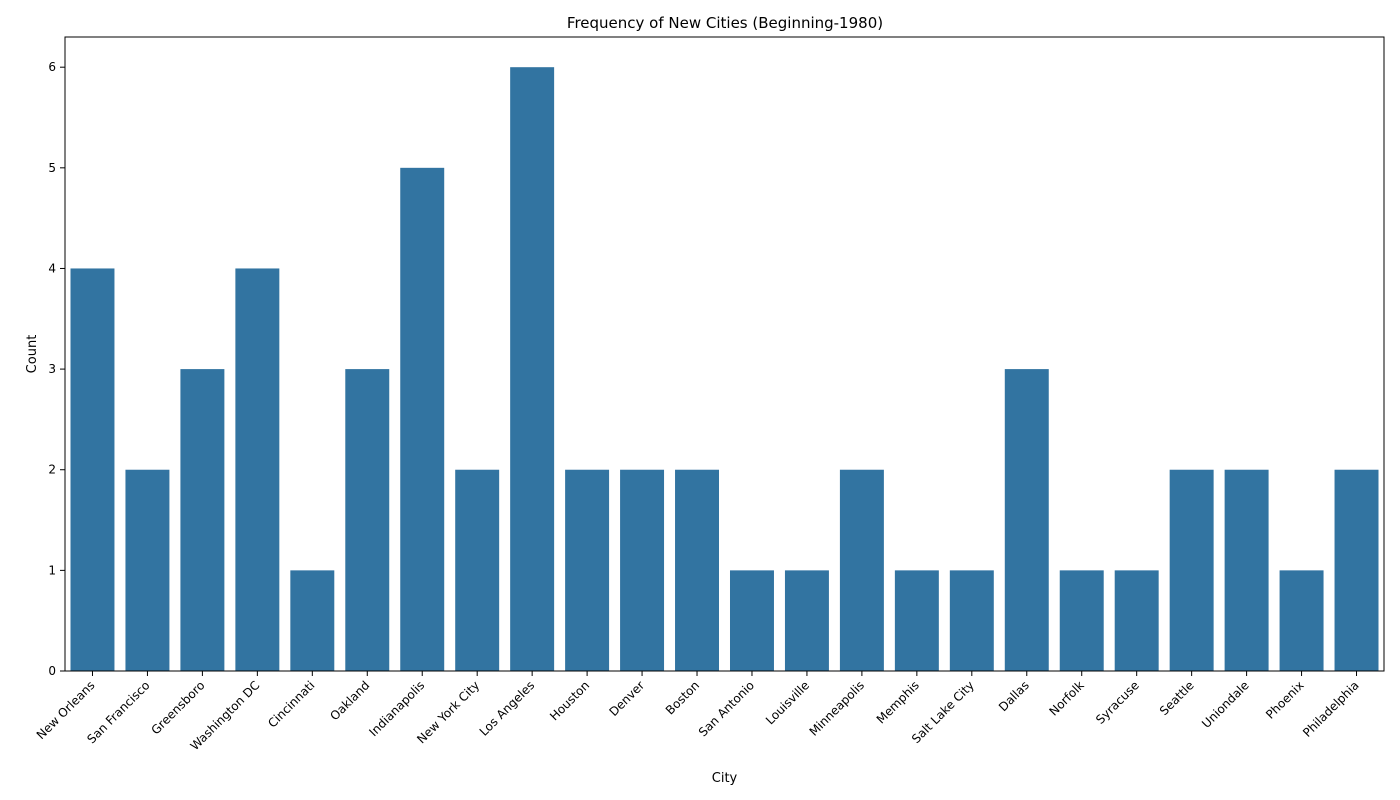 Image resolution: width=1400 pixels, height=800 pixels. I want to click on bar-uniondale, so click(1246, 570).